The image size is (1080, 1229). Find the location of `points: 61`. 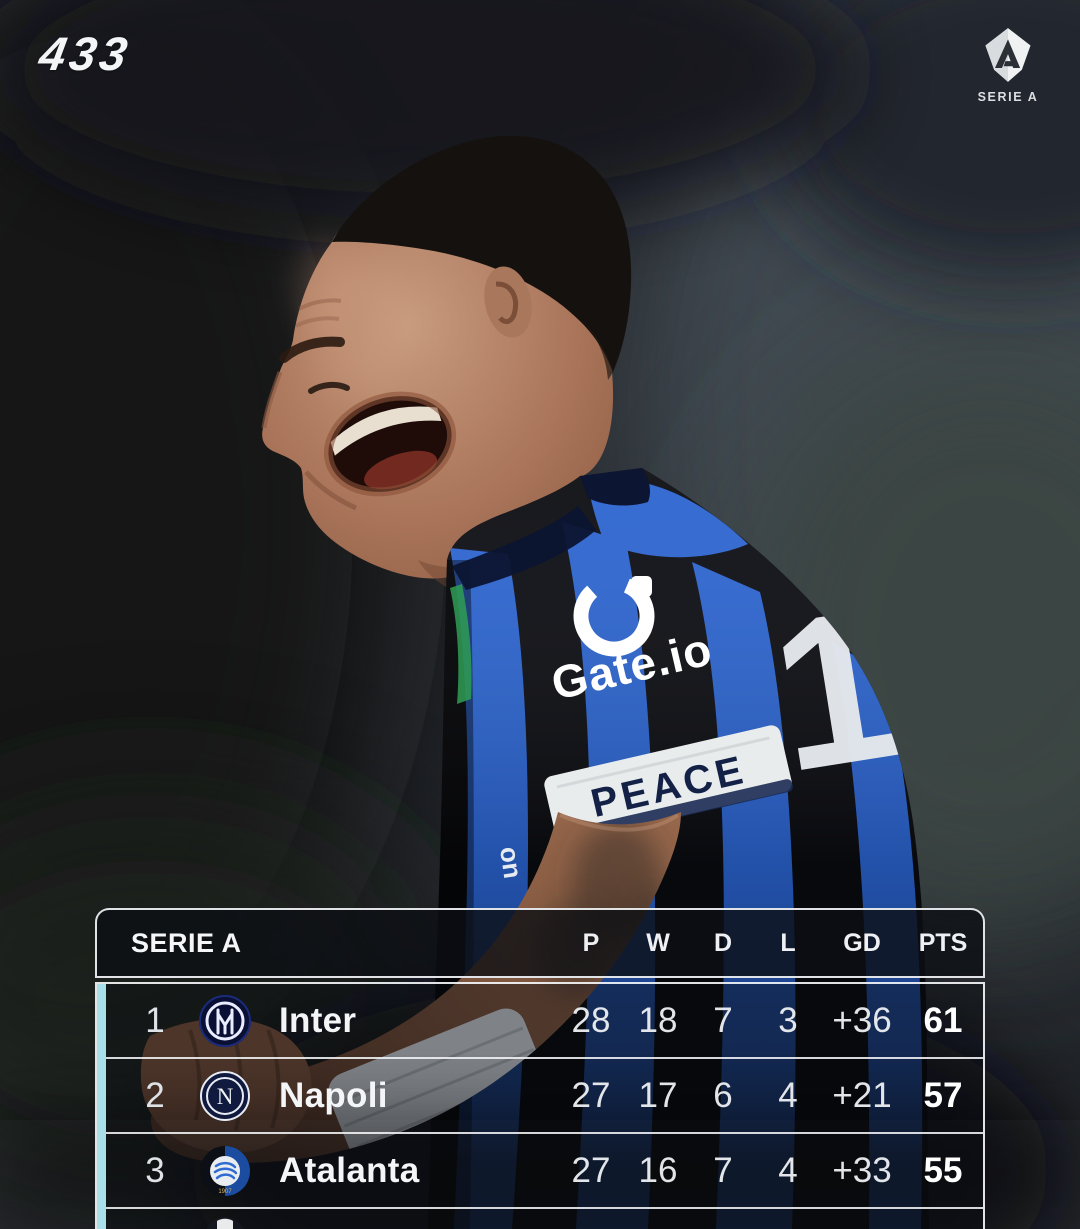

points: 61 is located at coordinates (943, 1020).